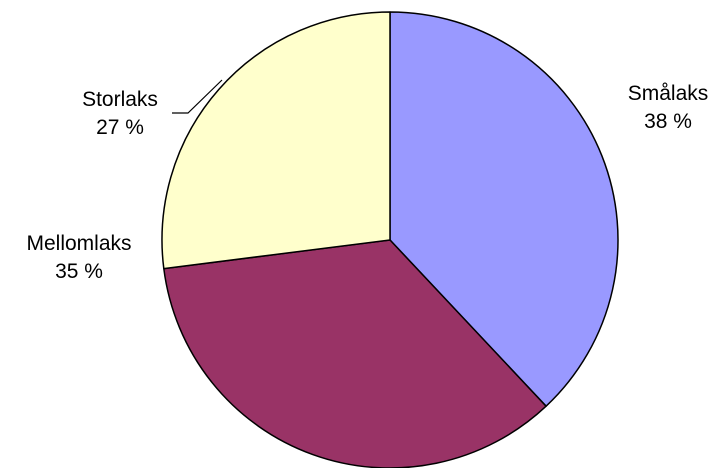  What do you see at coordinates (120, 99) in the screenshot?
I see `slice-label-storlaks-name: Storlaks` at bounding box center [120, 99].